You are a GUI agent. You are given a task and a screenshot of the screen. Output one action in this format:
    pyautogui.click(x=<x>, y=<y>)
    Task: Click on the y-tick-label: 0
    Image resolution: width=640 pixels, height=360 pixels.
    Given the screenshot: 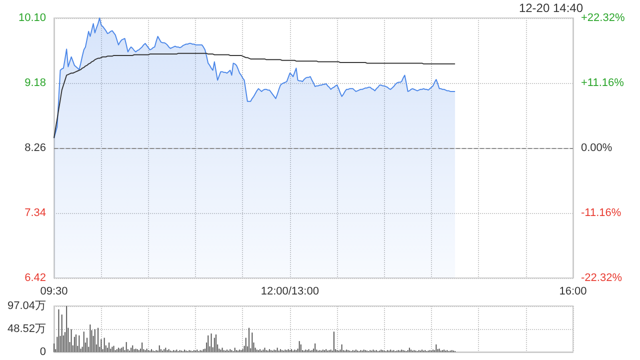 What is the action you would take?
    pyautogui.click(x=43, y=352)
    